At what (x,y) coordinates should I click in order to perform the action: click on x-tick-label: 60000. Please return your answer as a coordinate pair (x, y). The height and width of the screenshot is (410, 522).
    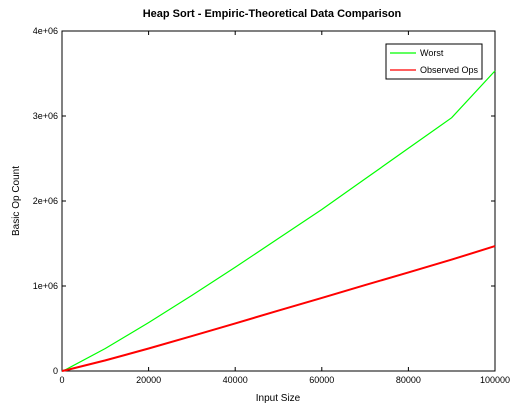
    Looking at the image, I should click on (321, 380).